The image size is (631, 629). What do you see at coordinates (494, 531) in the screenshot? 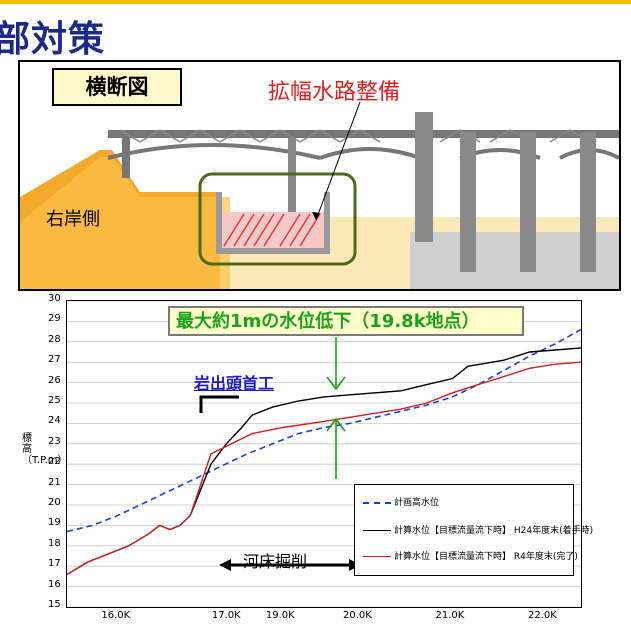
I see `legend-label-h24: 計算水位【目標流量流下時】 H24年度末(着手時)` at bounding box center [494, 531].